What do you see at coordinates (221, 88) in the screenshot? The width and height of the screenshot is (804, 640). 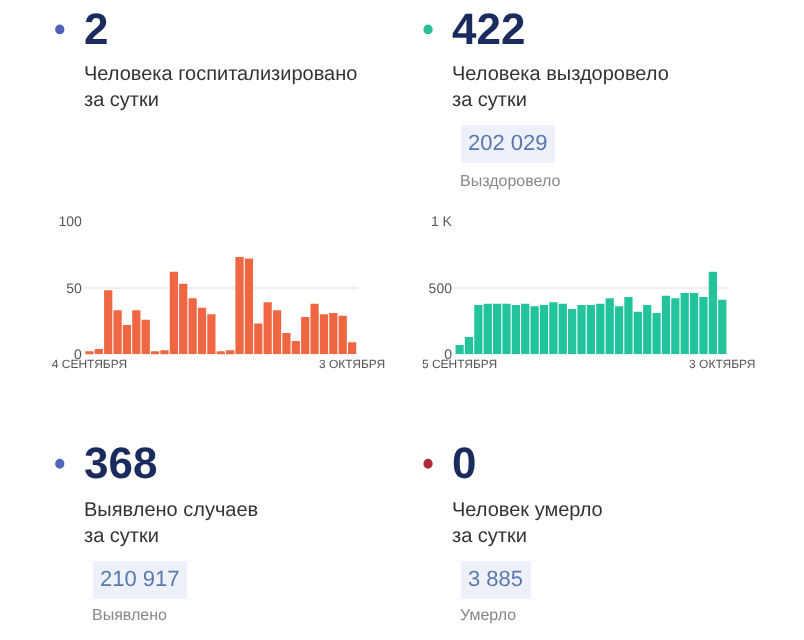 I see `text: Человека госпитализировано за сутки` at bounding box center [221, 88].